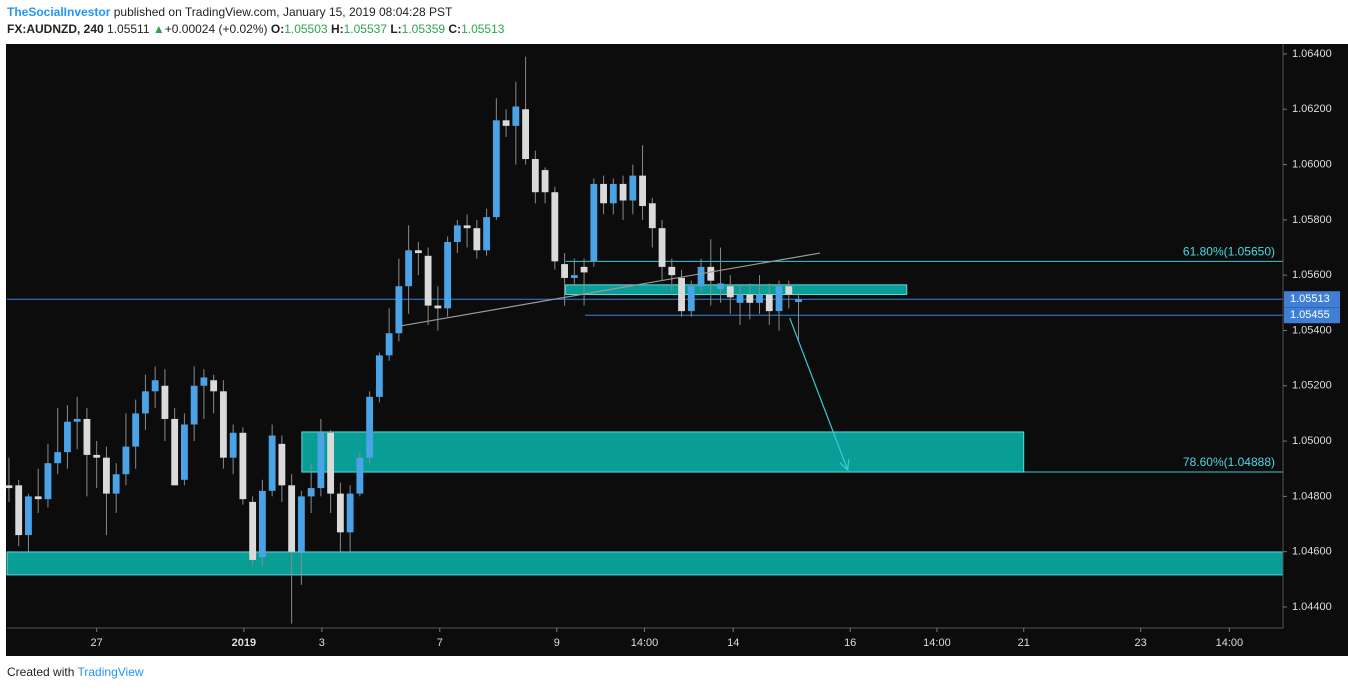 The image size is (1348, 690). I want to click on y-tick-label: 1.04800, so click(1312, 496).